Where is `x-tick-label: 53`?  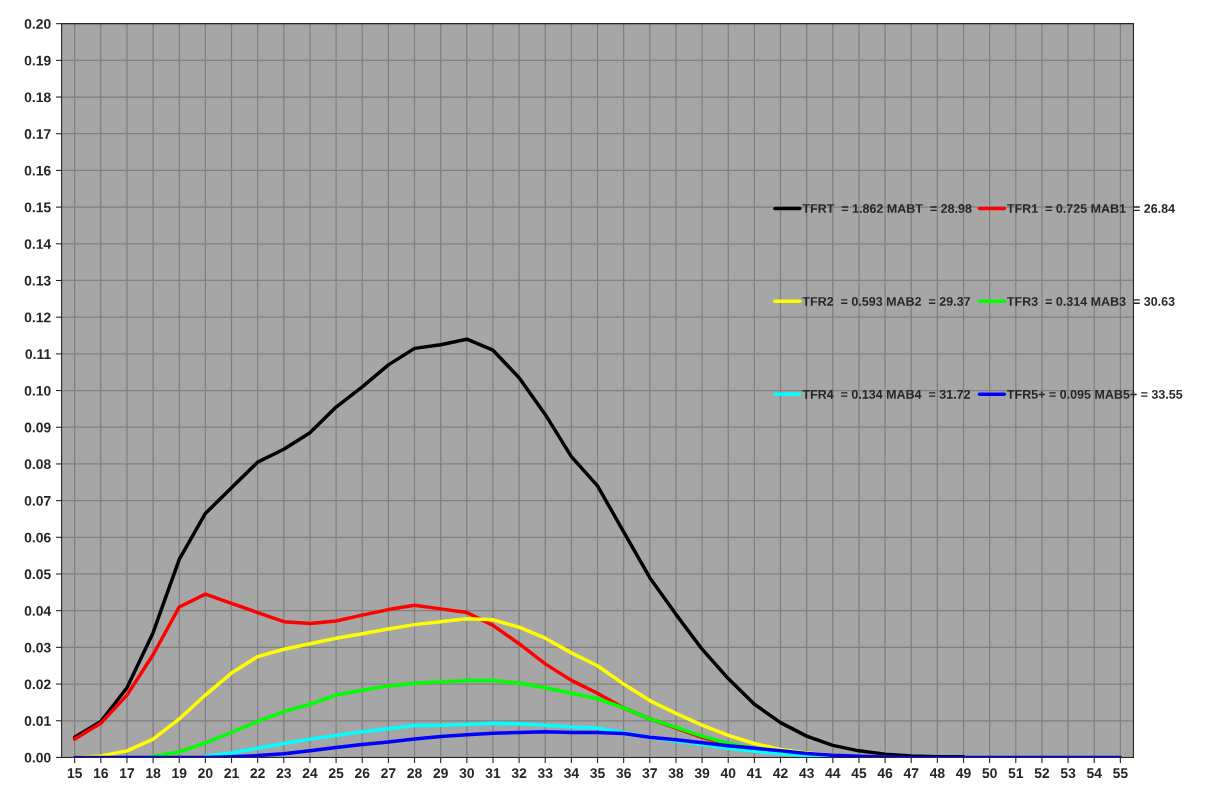 x-tick-label: 53 is located at coordinates (1068, 773).